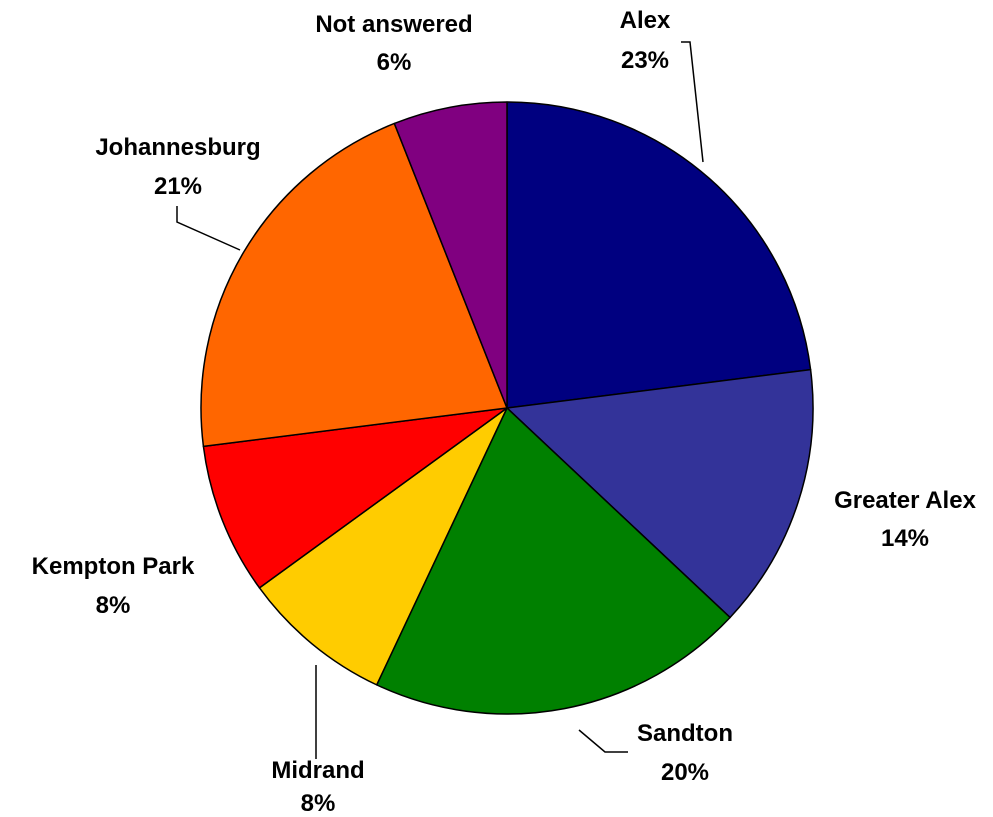 The height and width of the screenshot is (817, 993). Describe the element at coordinates (113, 566) in the screenshot. I see `slice-label-kempton-park: Kempton Park` at that location.